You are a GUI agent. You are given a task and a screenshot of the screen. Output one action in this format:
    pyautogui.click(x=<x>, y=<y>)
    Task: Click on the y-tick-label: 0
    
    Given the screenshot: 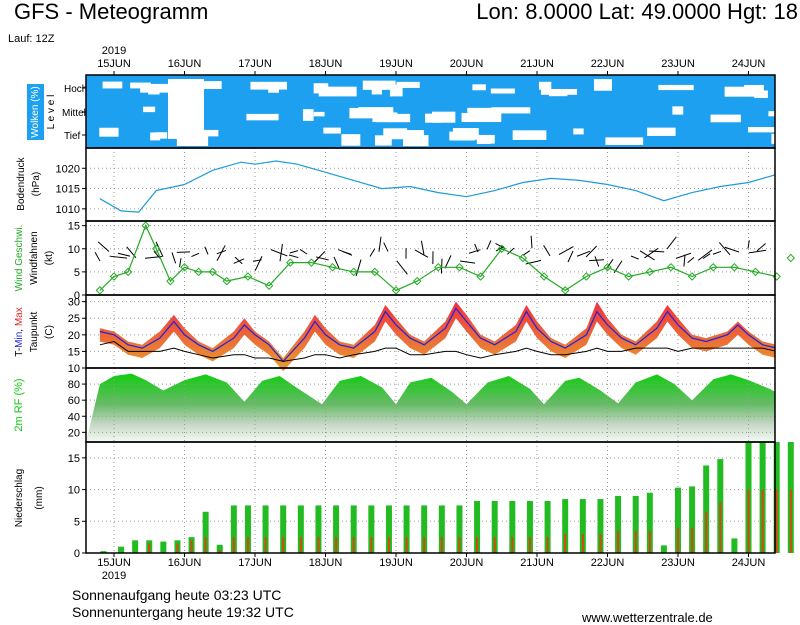 What is the action you would take?
    pyautogui.click(x=77, y=554)
    